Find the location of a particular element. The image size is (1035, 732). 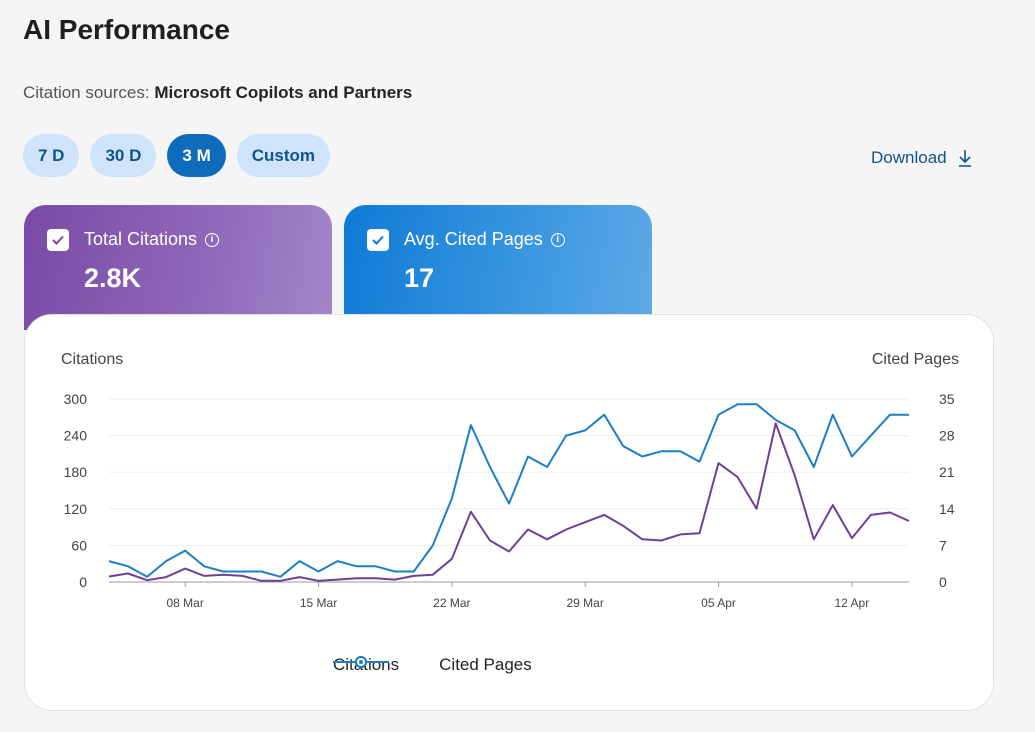

y-right-tick-label: 14 is located at coordinates (947, 509).